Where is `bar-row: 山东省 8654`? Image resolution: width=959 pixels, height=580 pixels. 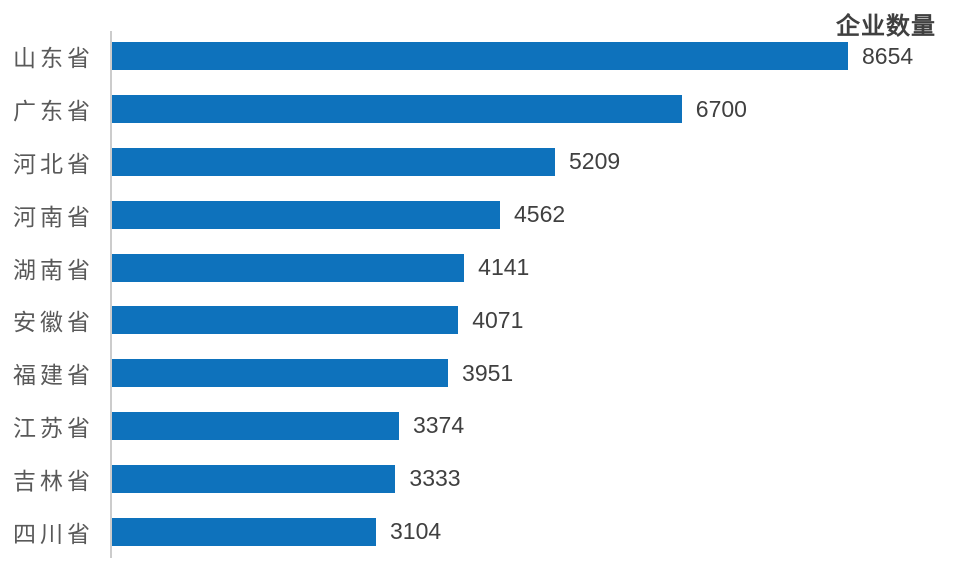
bar-row: 山东省 8654 is located at coordinates (479, 56).